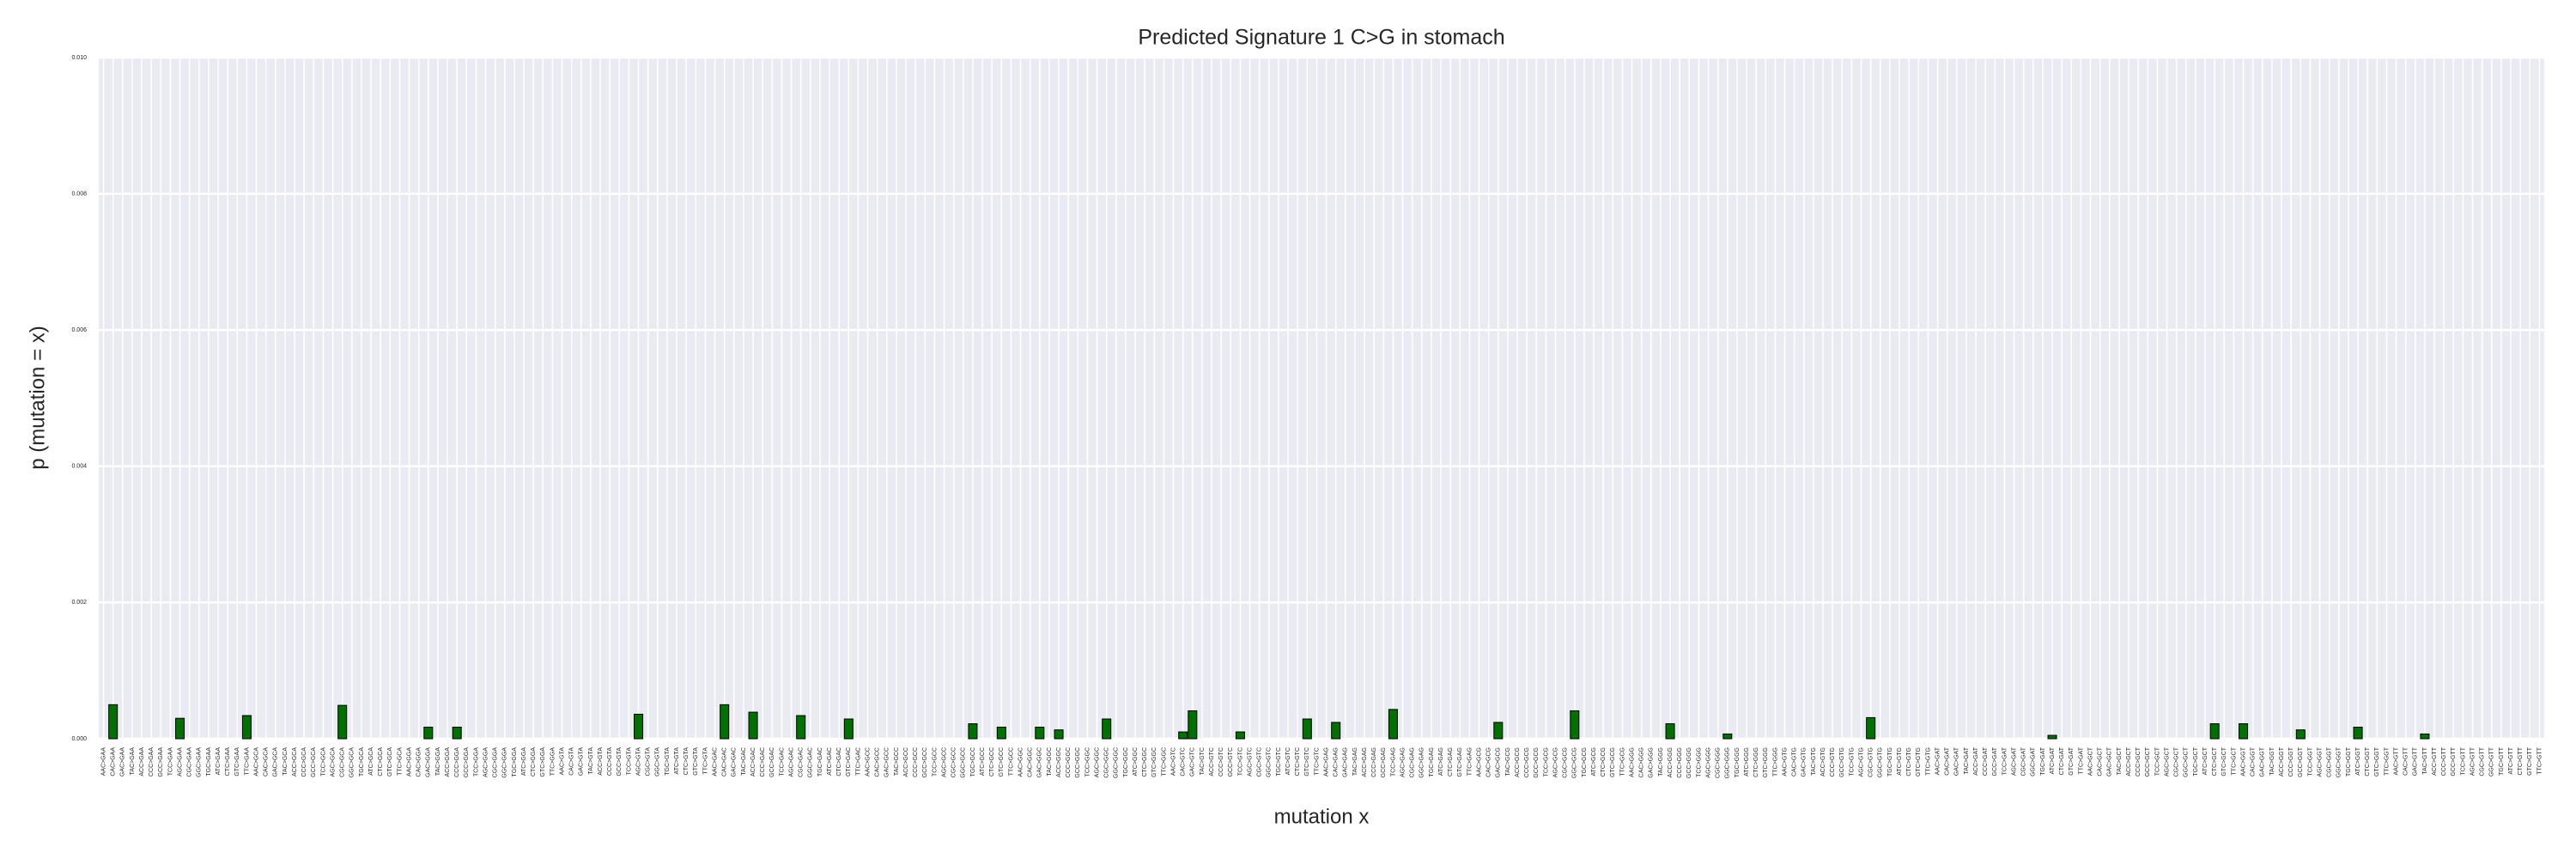 This screenshot has height=859, width=2576. Describe the element at coordinates (2473, 761) in the screenshot. I see `x-tick-label: AGC>GTT` at that location.